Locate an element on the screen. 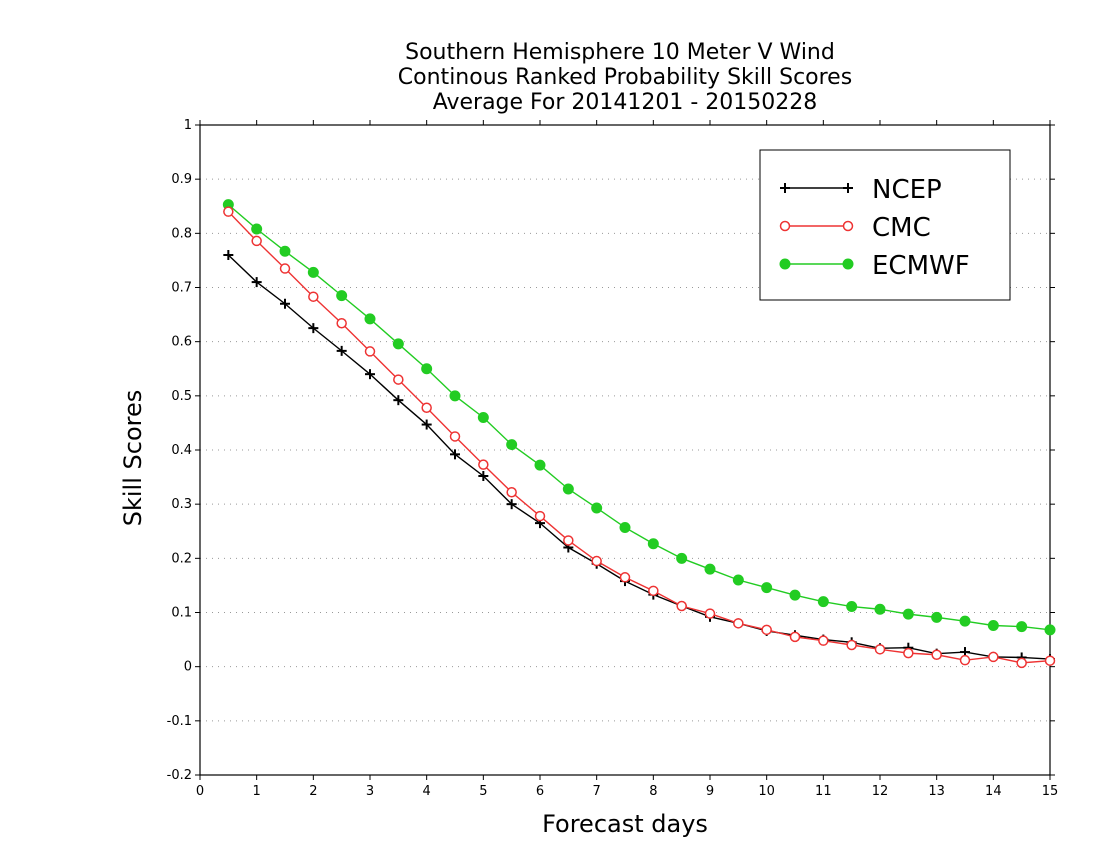 Image resolution: width=1100 pixels, height=850 pixels. legend-item-ecmwf: ECMWF is located at coordinates (874, 266).